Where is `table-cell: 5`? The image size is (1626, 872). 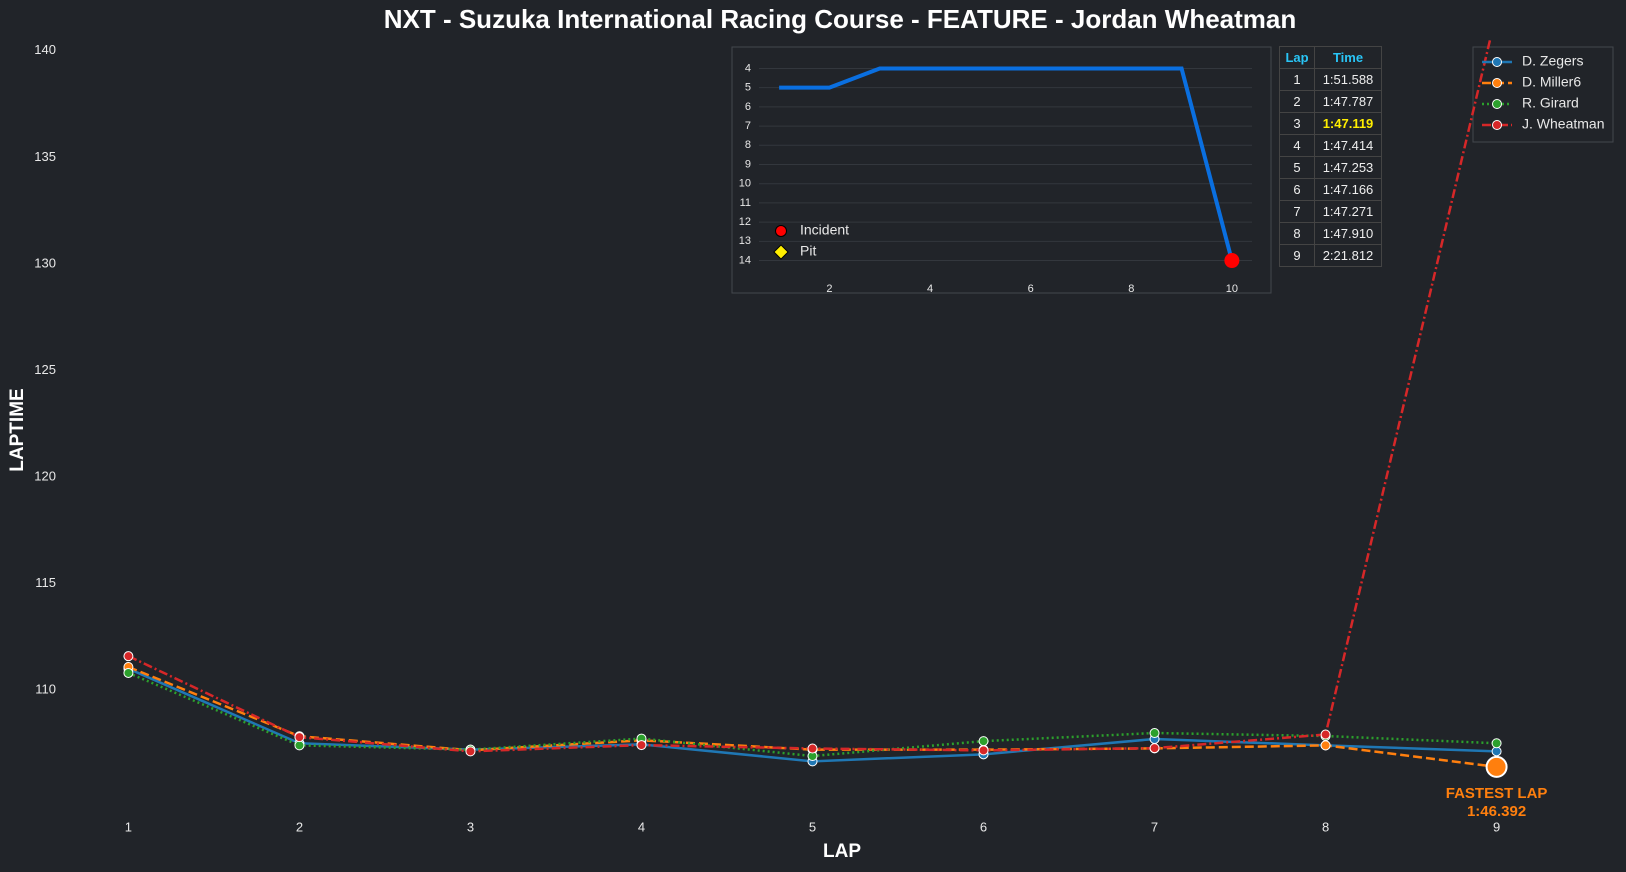
table-cell: 5 is located at coordinates (1297, 167).